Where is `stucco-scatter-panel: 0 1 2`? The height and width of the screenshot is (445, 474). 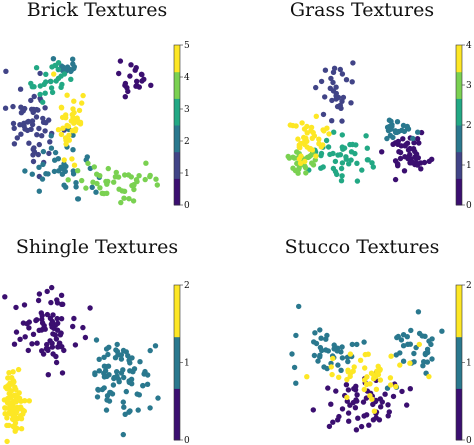
stucco-scatter-panel: 0 1 2 is located at coordinates (380, 363).